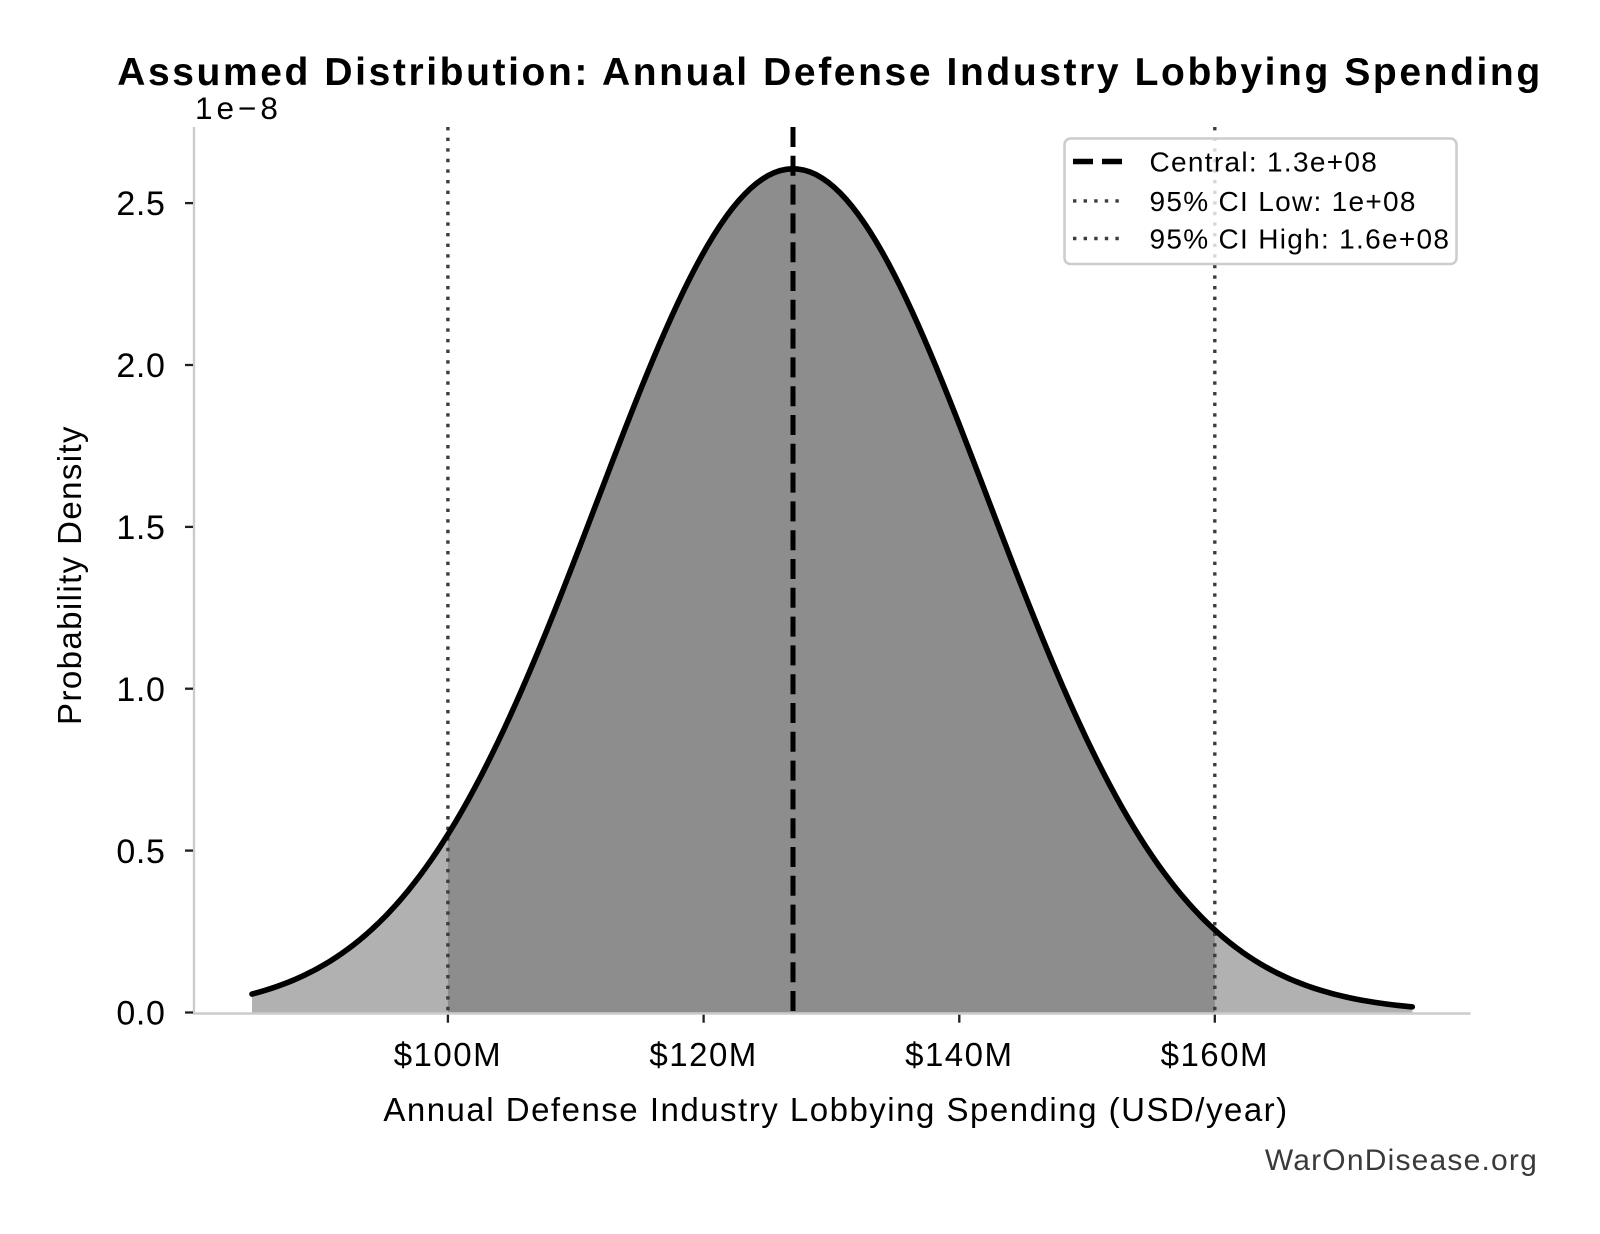  What do you see at coordinates (959, 1054) in the screenshot?
I see `svg-text: $140M` at bounding box center [959, 1054].